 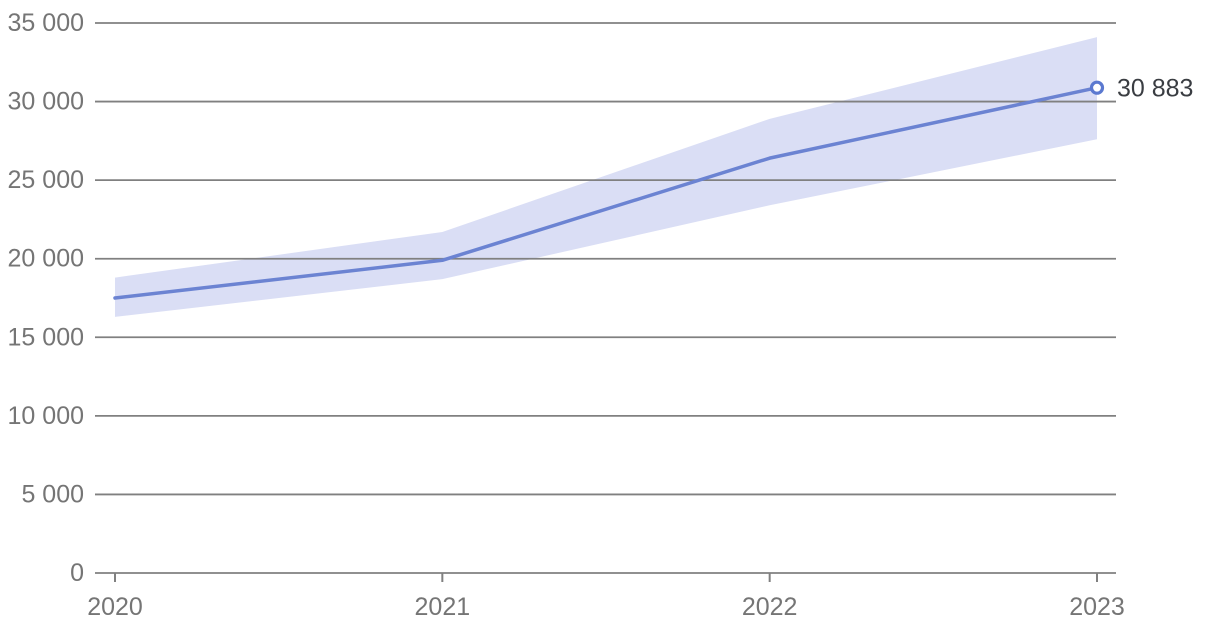 What do you see at coordinates (443, 607) in the screenshot?
I see `x-tick-label: 2021` at bounding box center [443, 607].